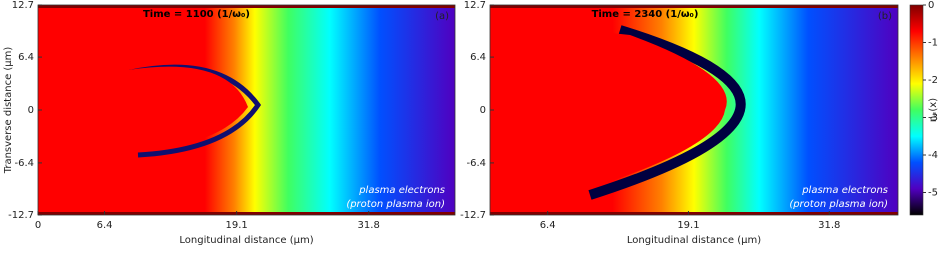 Image resolution: width=941 pixels, height=253 pixels. What do you see at coordinates (442, 16) in the screenshot?
I see `panel-label: (a)` at bounding box center [442, 16].